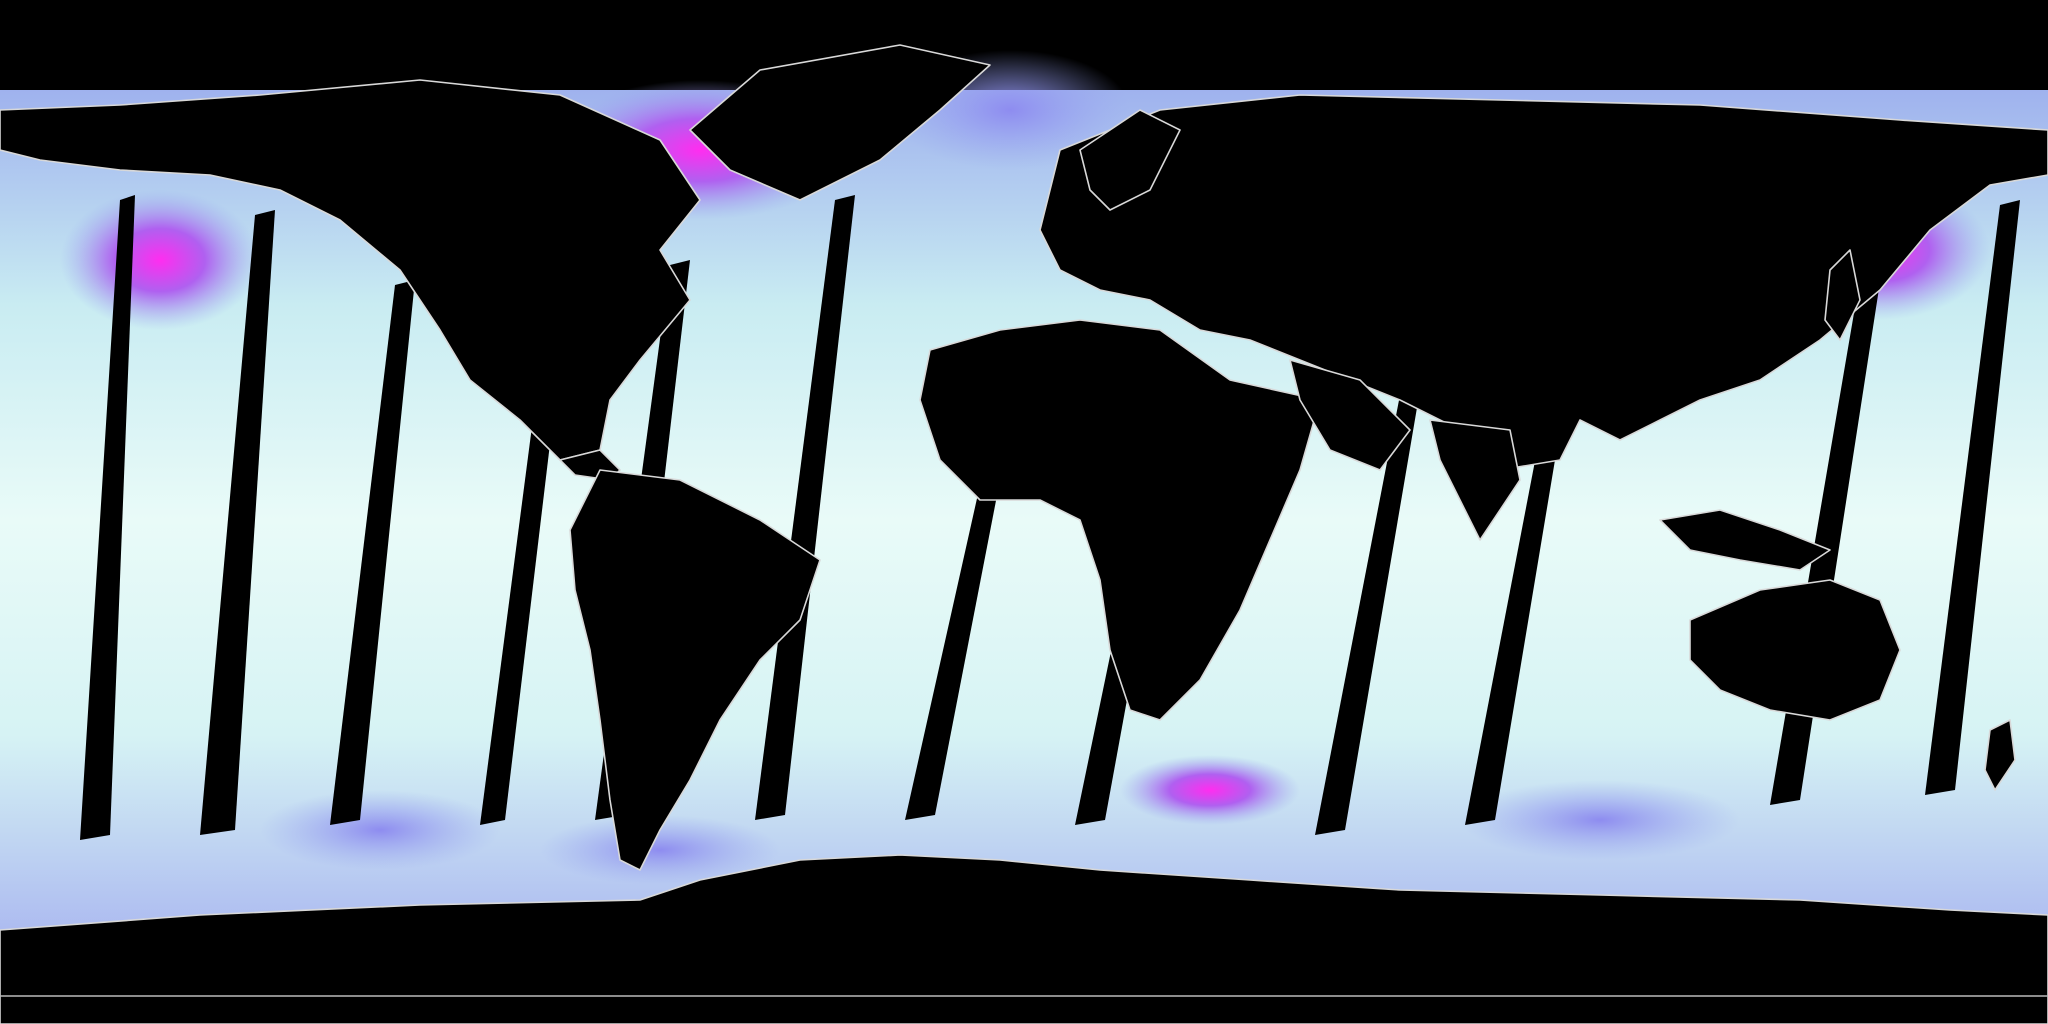  What do you see at coordinates (1842, 295) in the screenshot?
I see `japan` at bounding box center [1842, 295].